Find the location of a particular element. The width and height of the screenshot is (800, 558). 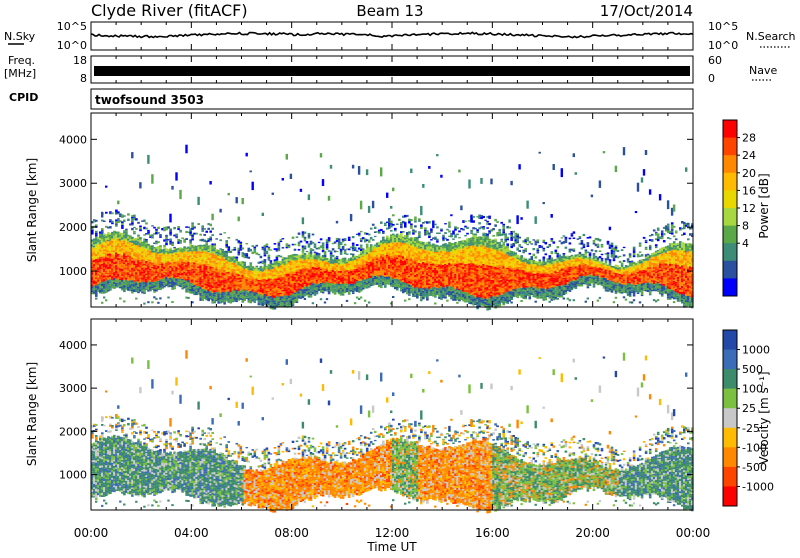

nave-tick-top: 60 is located at coordinates (715, 60).